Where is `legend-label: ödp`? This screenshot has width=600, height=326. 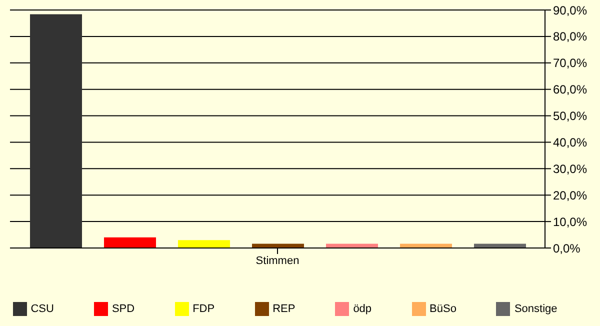 legend-label: ödp is located at coordinates (362, 308).